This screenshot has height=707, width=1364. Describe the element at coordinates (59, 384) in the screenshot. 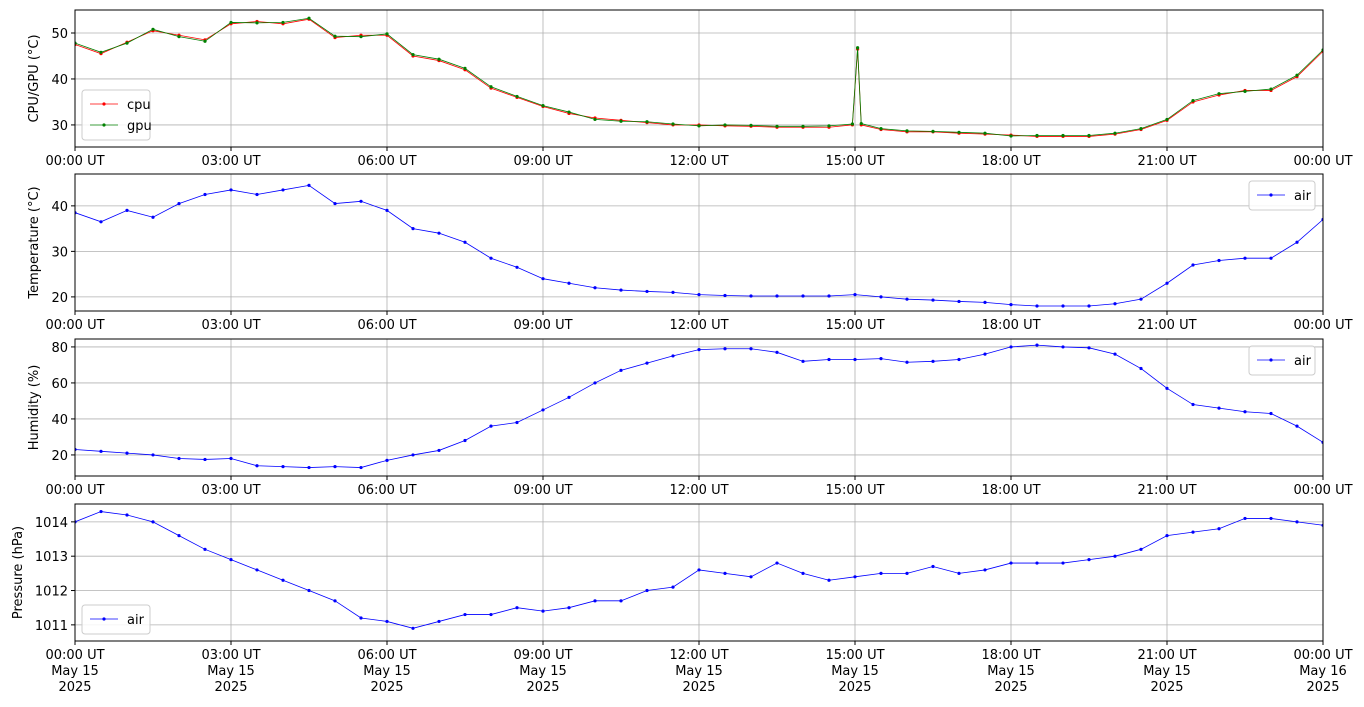

I see `y-tick-label: 60` at that location.